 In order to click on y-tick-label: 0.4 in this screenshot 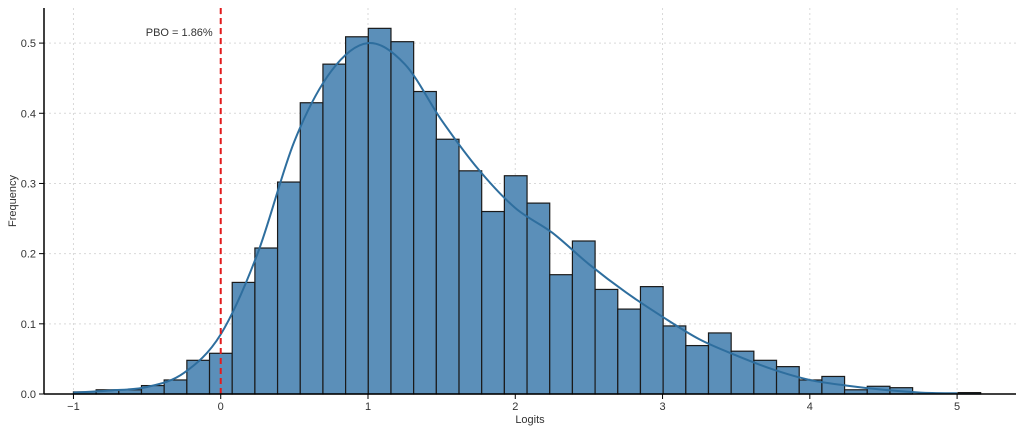, I will do `click(28, 114)`.